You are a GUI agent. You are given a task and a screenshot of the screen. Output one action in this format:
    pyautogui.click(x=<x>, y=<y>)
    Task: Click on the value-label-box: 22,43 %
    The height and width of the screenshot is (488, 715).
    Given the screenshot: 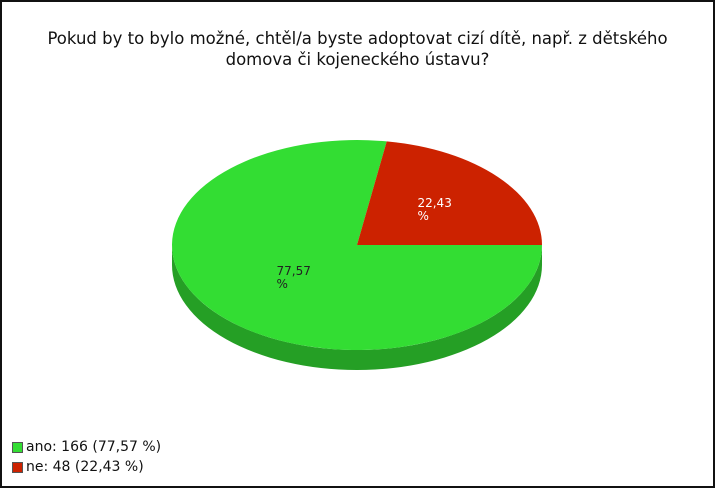 What is the action you would take?
    pyautogui.click(x=434, y=209)
    